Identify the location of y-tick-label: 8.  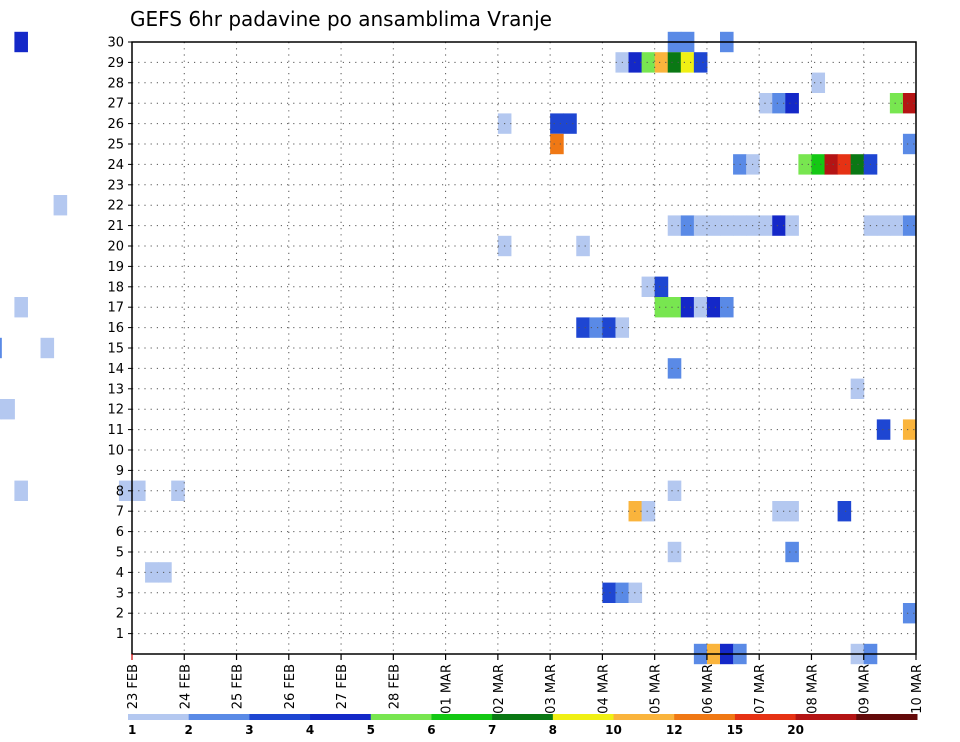
(120, 491).